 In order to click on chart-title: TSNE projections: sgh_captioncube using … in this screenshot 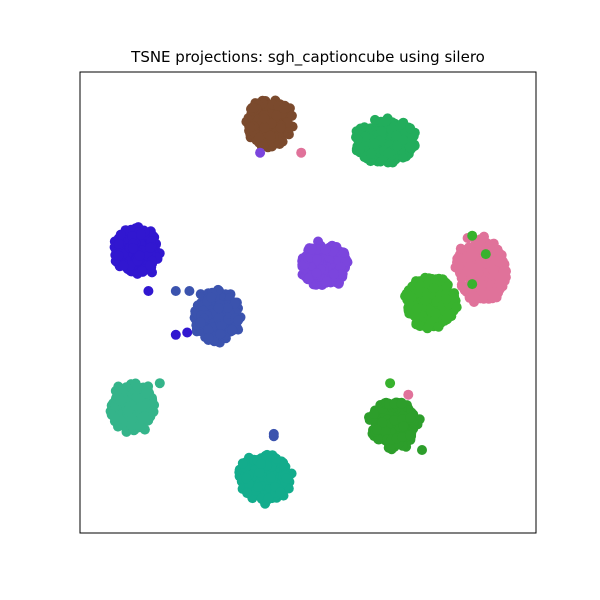, I will do `click(308, 57)`.